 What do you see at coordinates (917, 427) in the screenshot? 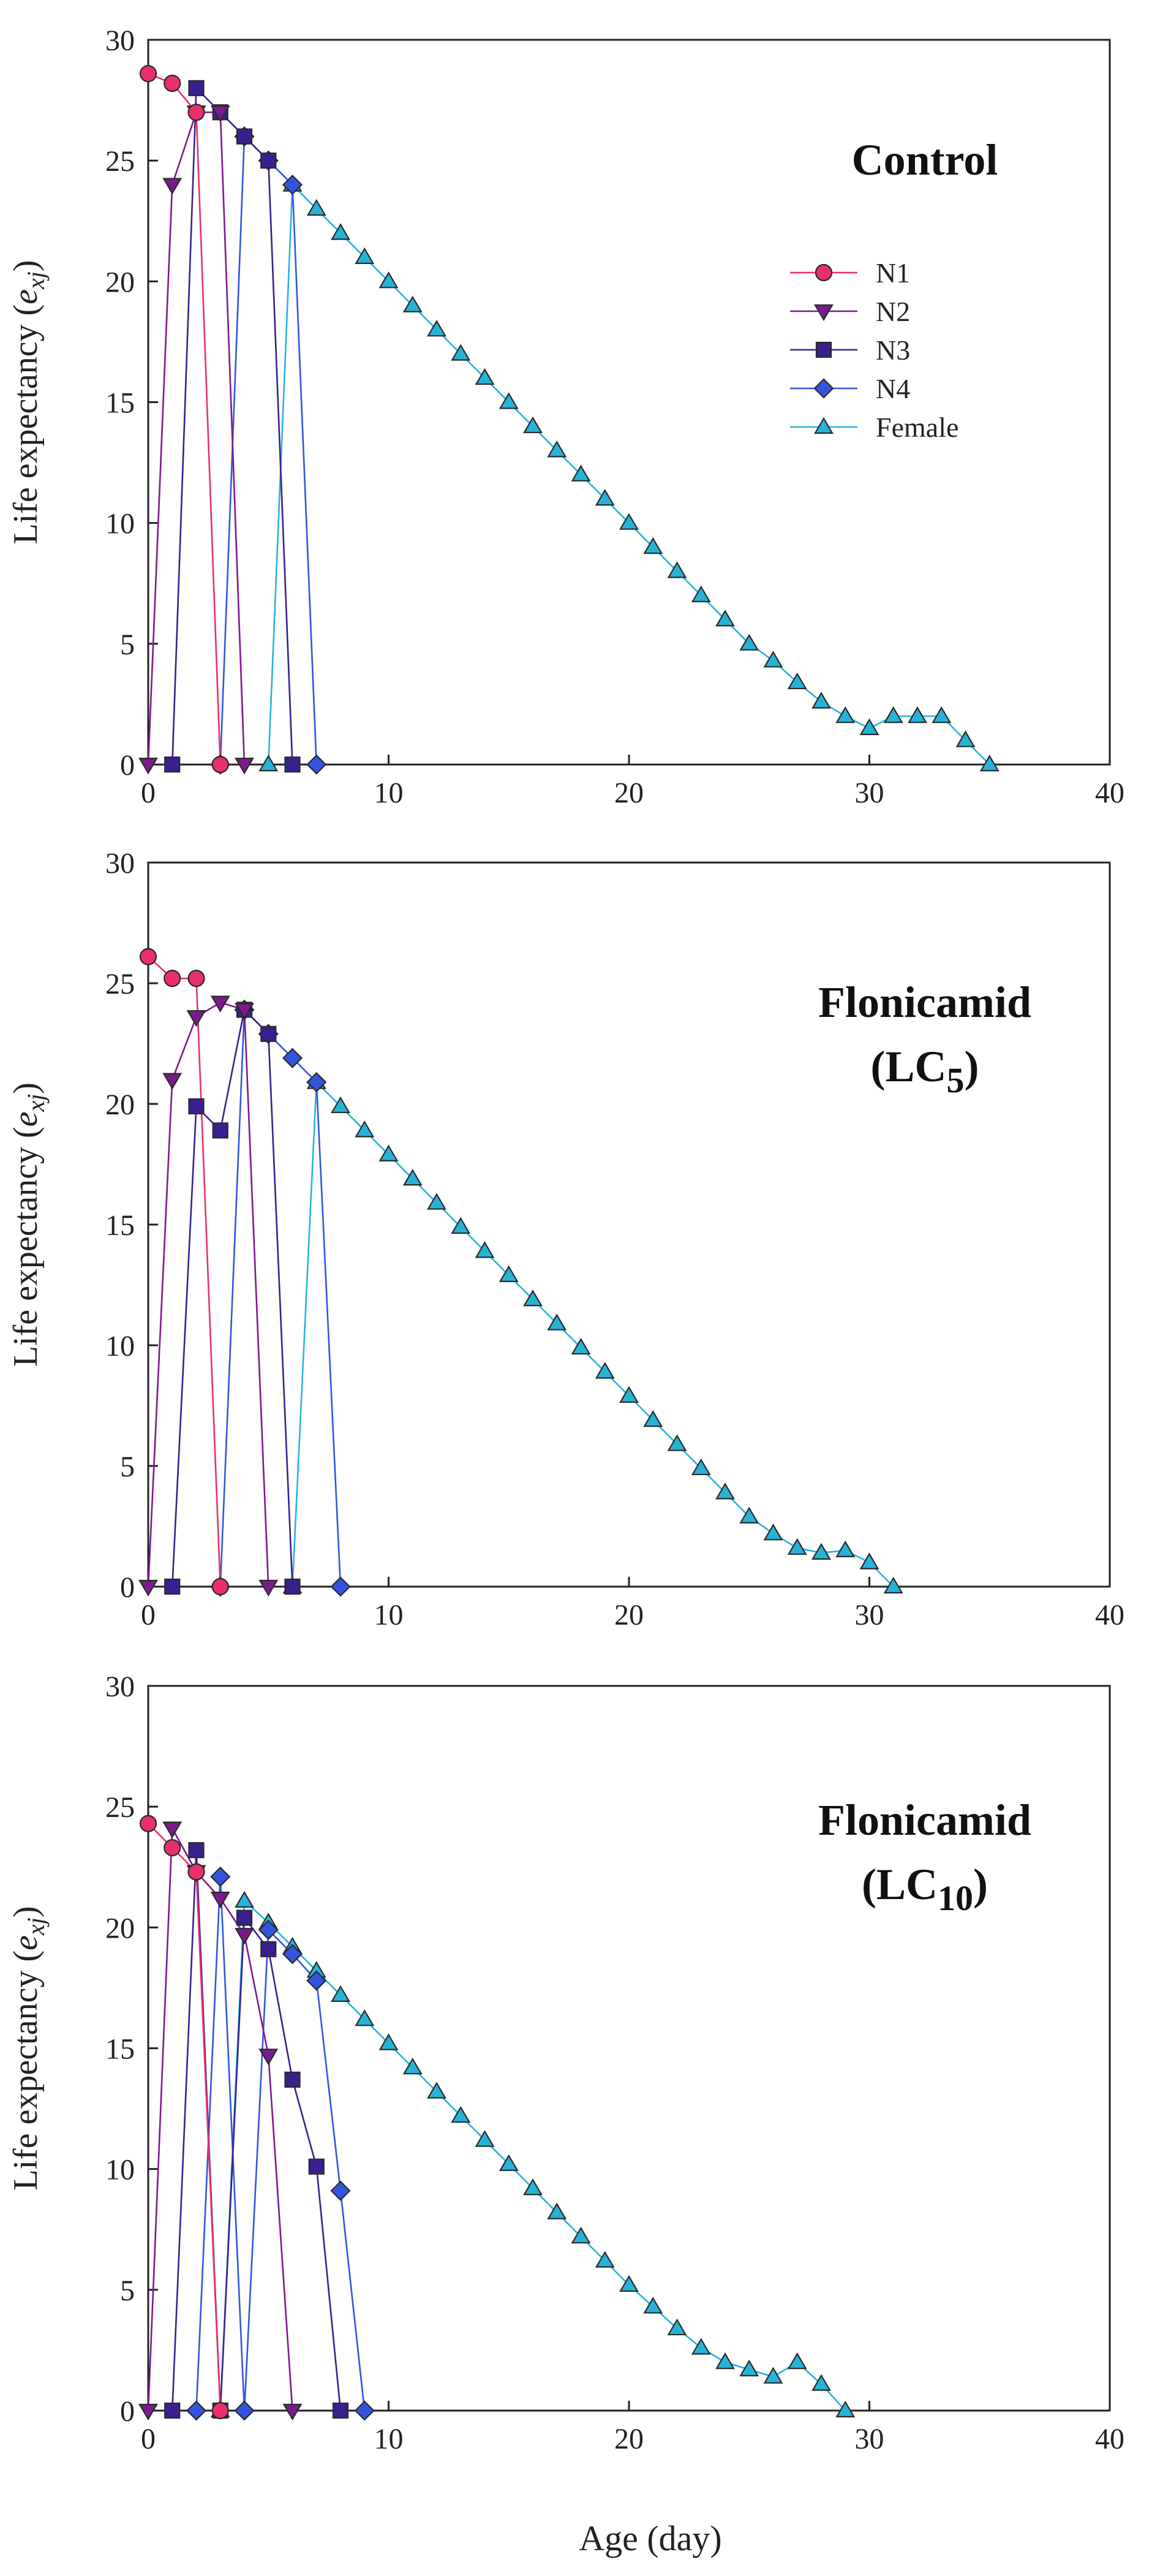
I see `legend-label: Female` at bounding box center [917, 427].